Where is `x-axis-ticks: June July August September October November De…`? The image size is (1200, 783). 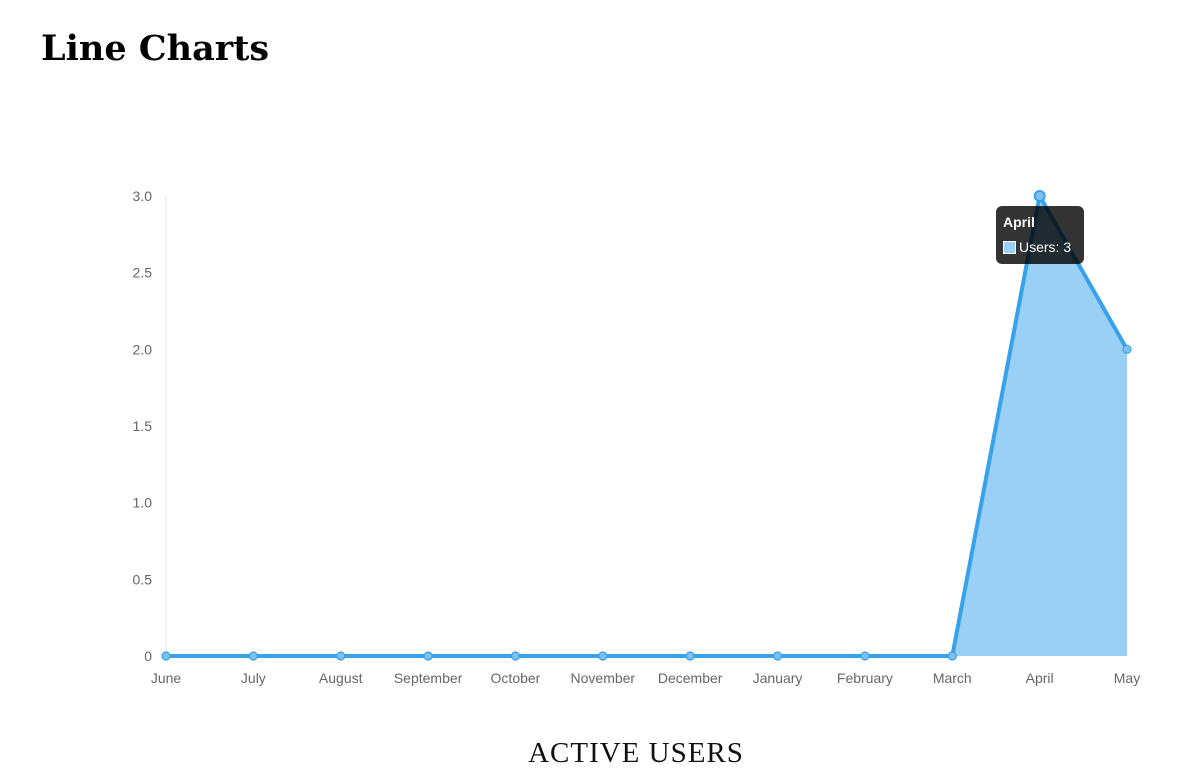
x-axis-ticks: June July August September October November De… is located at coordinates (645, 678).